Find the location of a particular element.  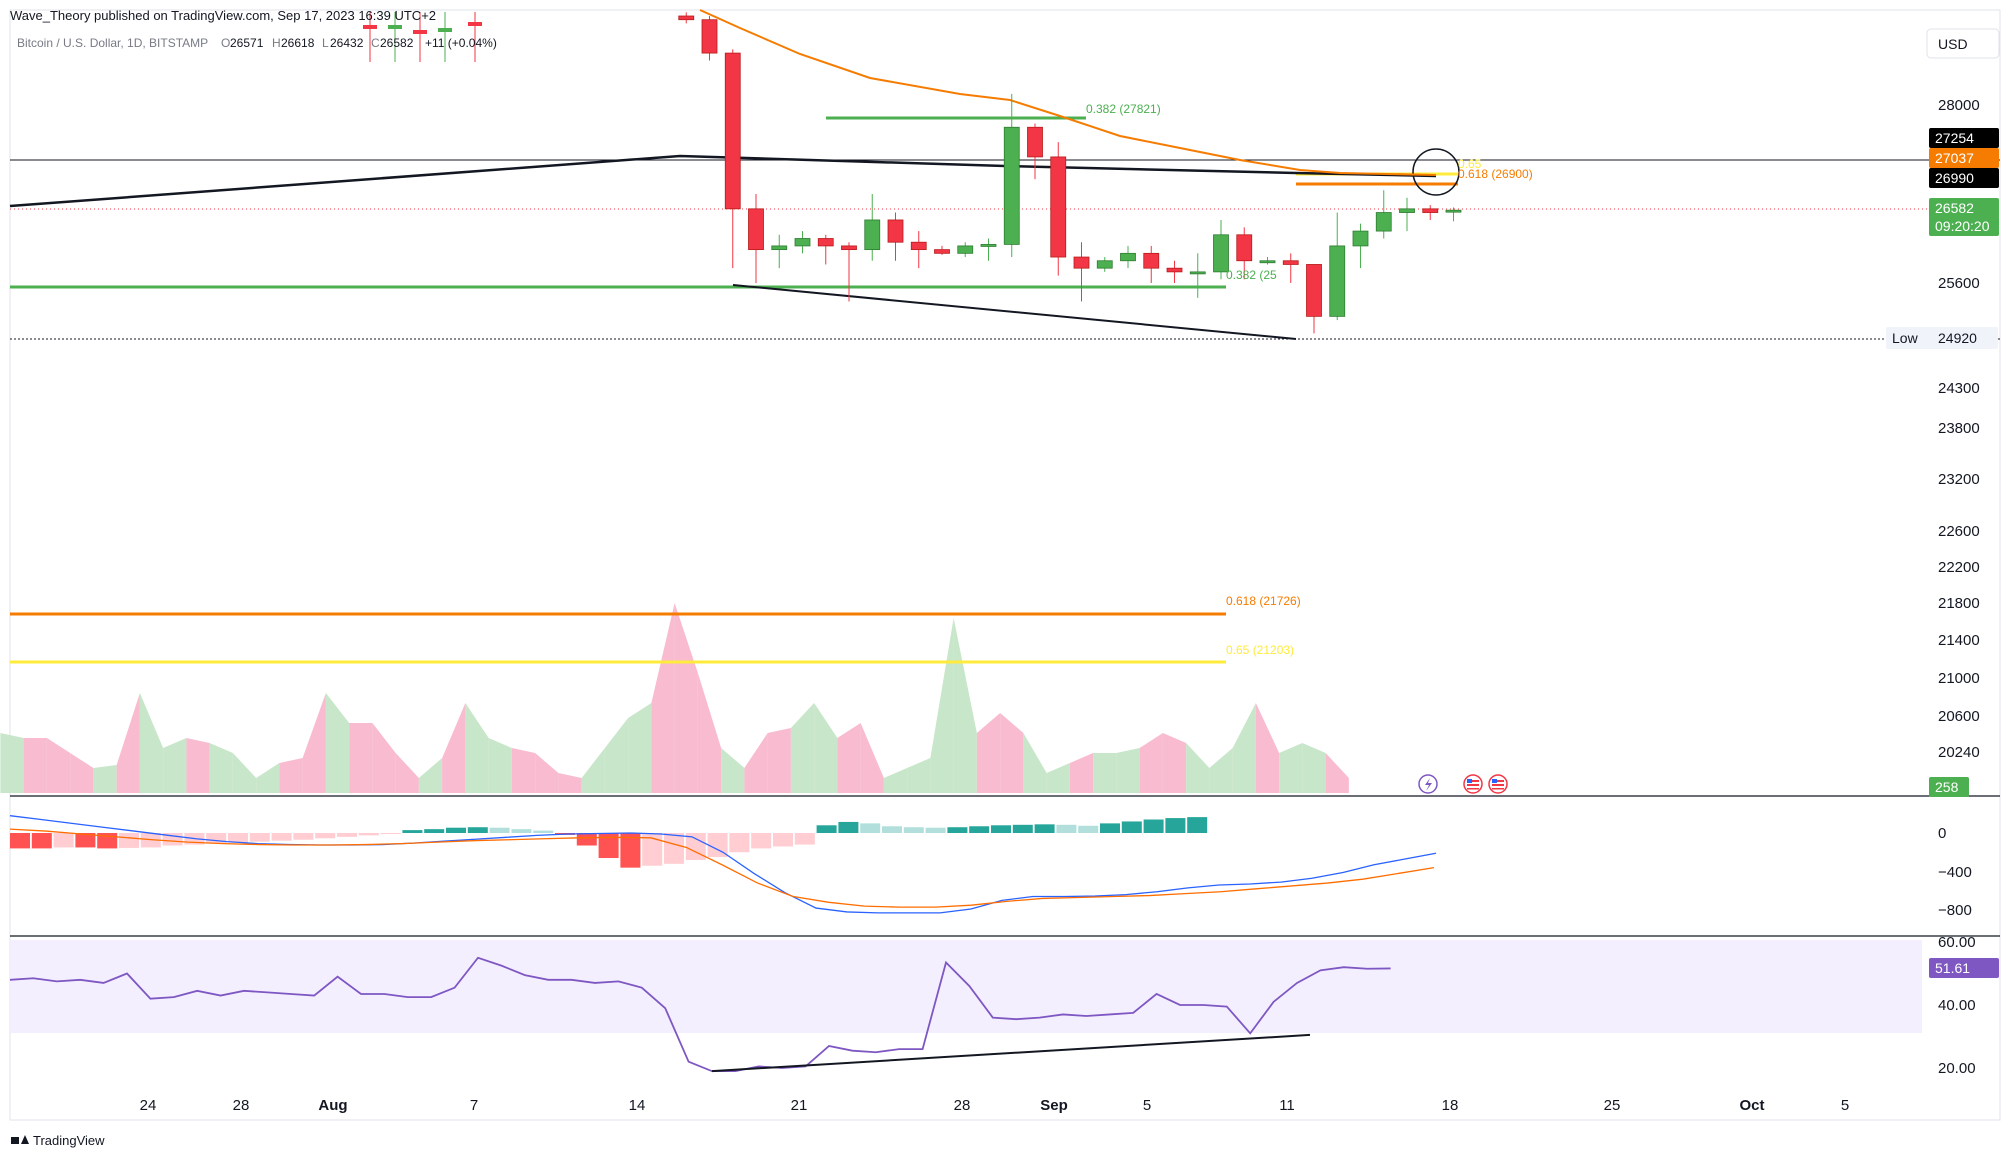

volume-label-box is located at coordinates (1949, 787).